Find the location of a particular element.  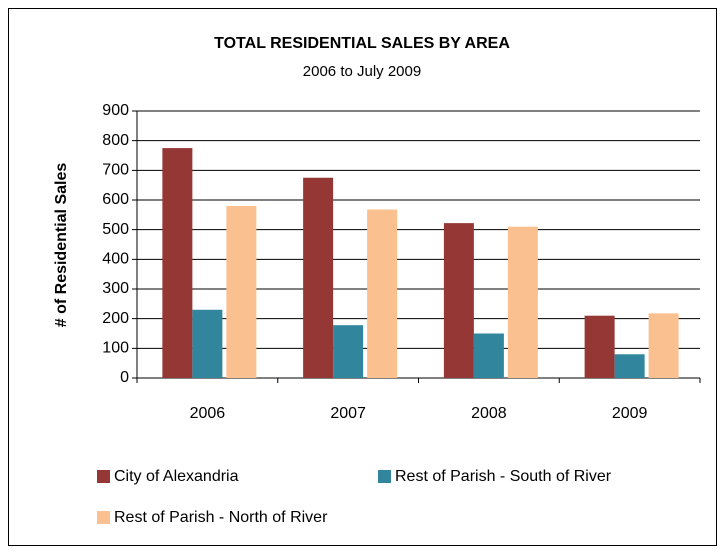

y-tick-label: 400 is located at coordinates (115, 259).